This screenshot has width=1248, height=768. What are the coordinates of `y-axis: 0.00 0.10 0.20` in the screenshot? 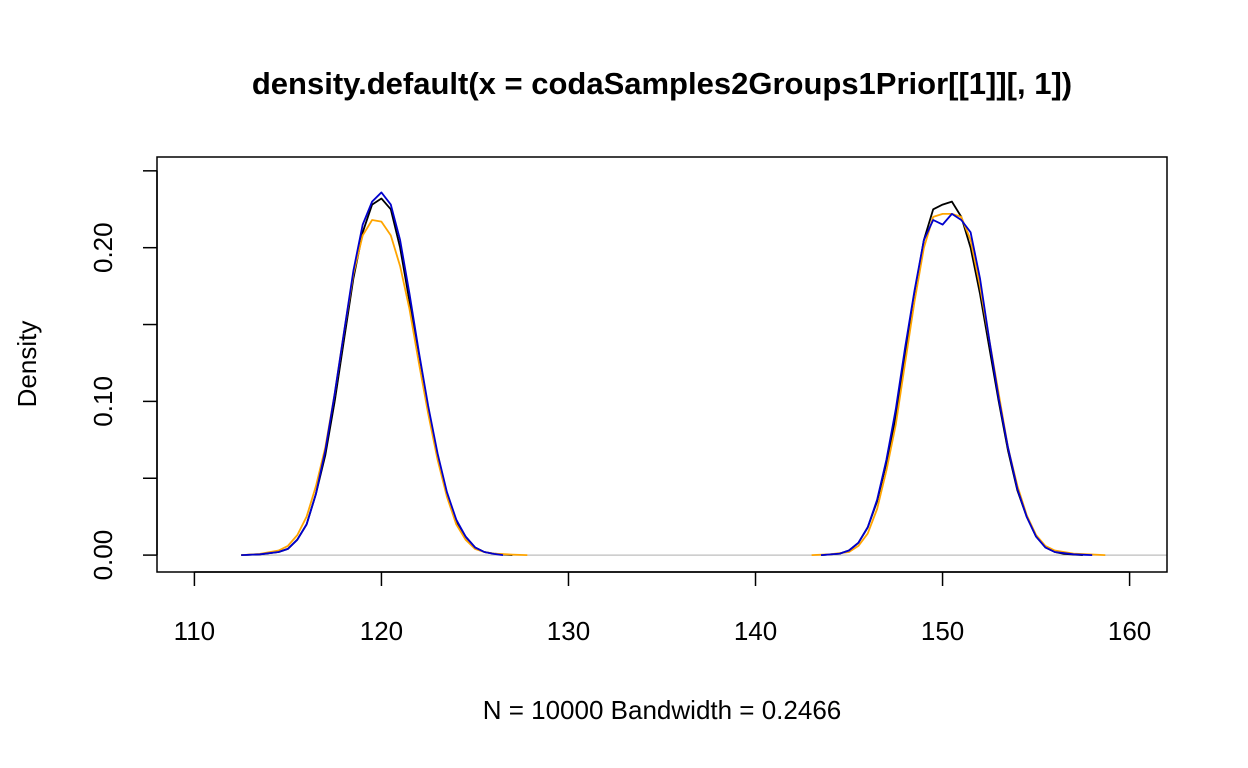 It's located at (123, 375).